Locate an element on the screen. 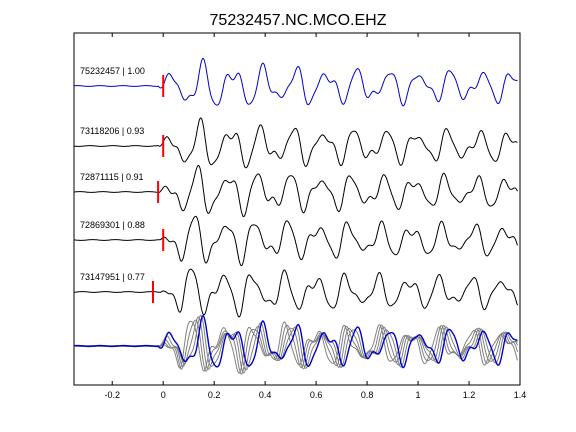 Image resolution: width=576 pixels, height=432 pixels. x-tick-label: 0.6 is located at coordinates (316, 395).